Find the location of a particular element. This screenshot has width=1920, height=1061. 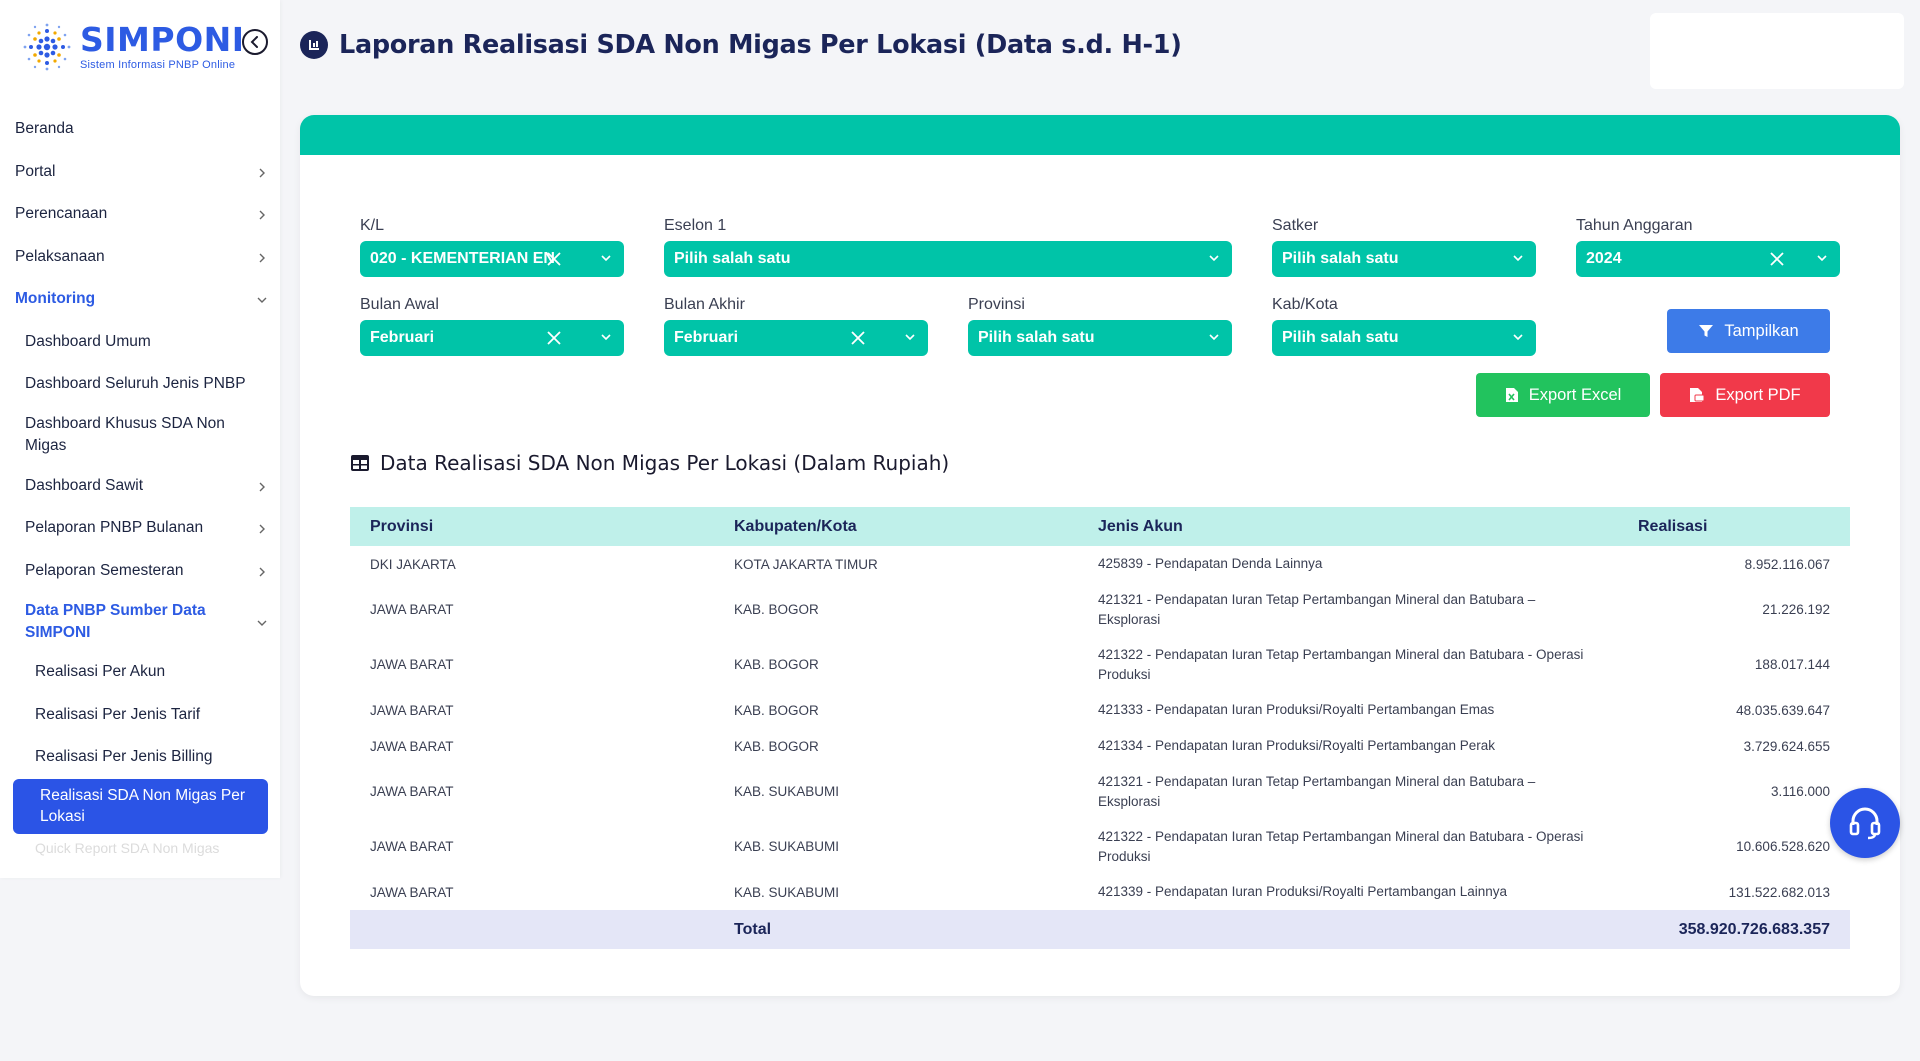

filter-kl: K/L 020 - KEMENTERIAN EN is located at coordinates (492, 247).